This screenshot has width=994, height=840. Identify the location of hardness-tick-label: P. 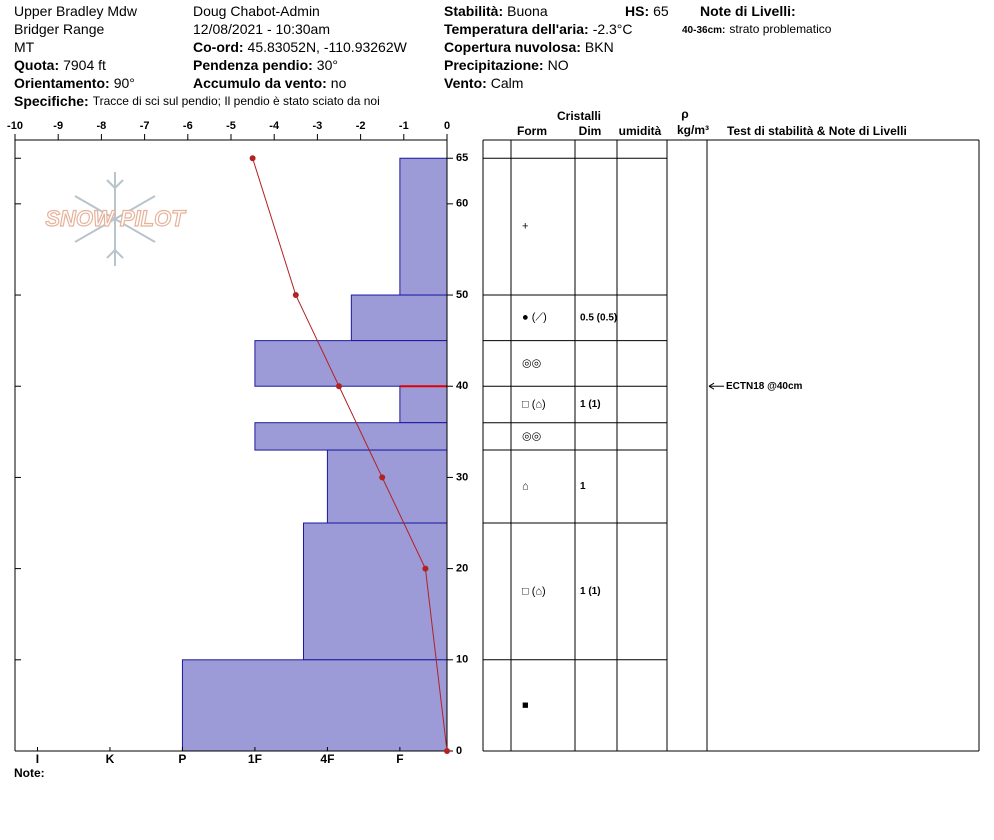
(182, 759).